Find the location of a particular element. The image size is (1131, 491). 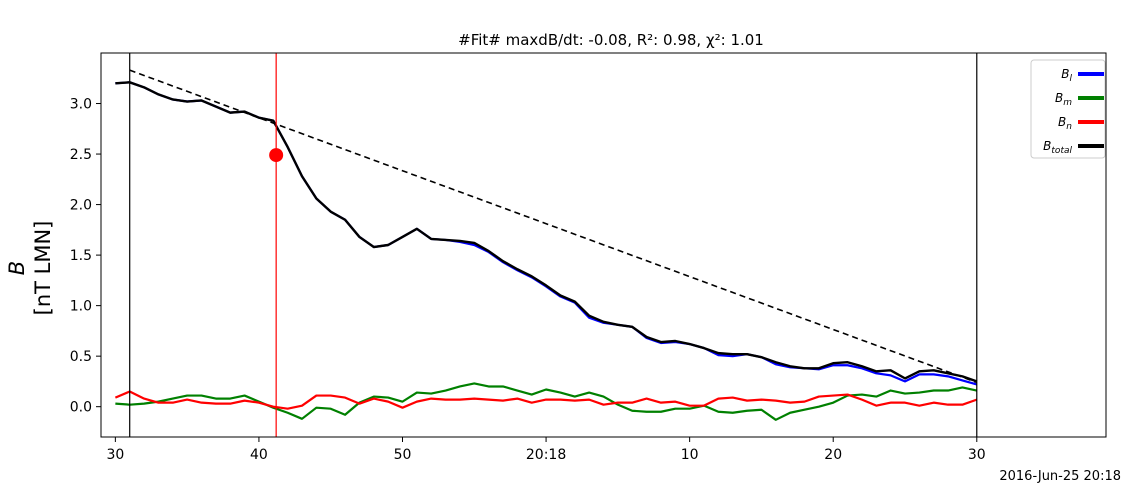

legend-box is located at coordinates (1068, 109).